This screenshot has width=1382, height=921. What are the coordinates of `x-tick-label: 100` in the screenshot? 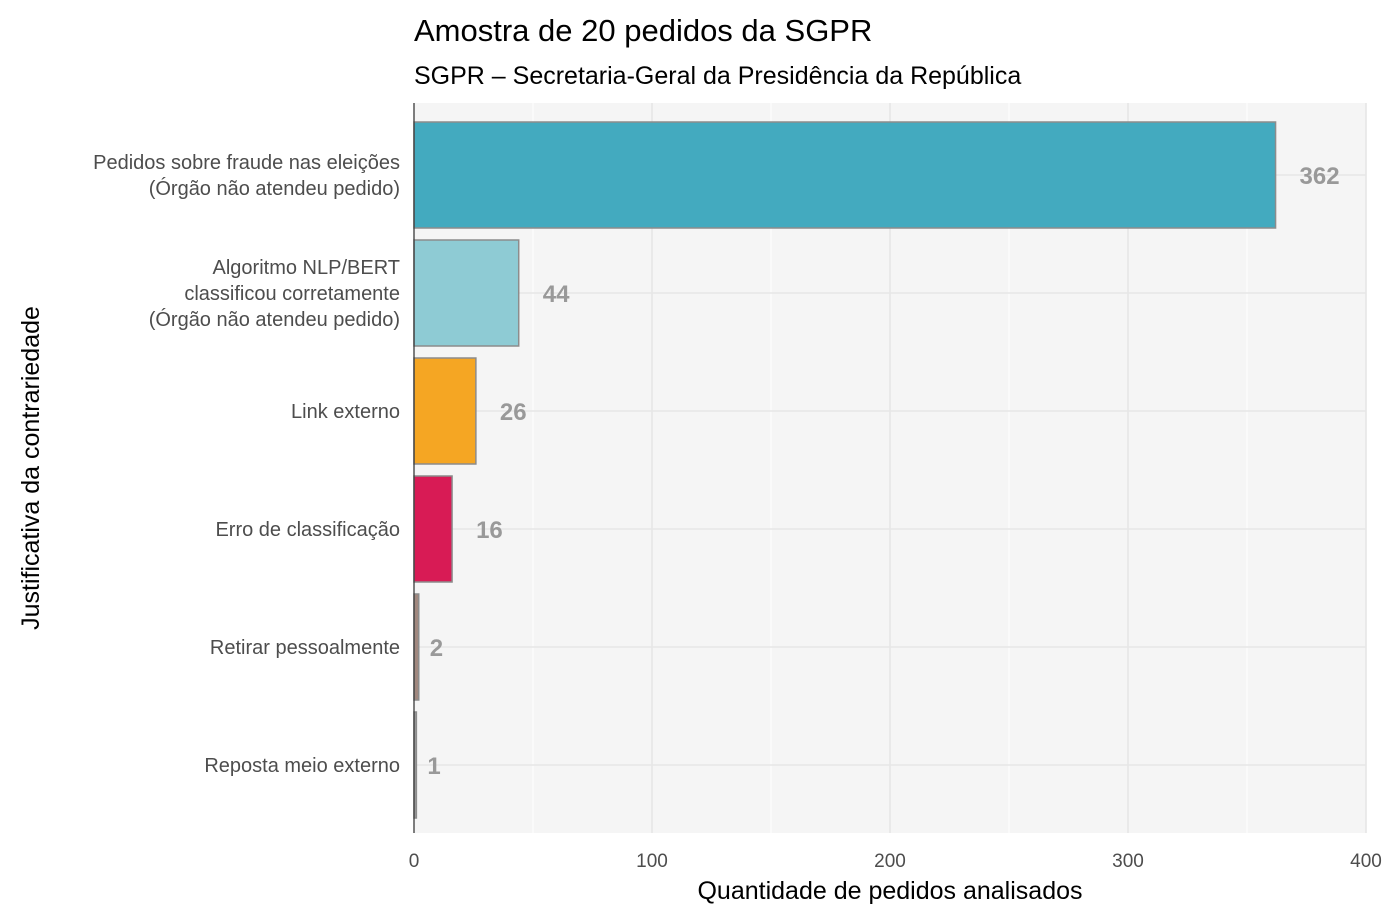 It's located at (652, 861).